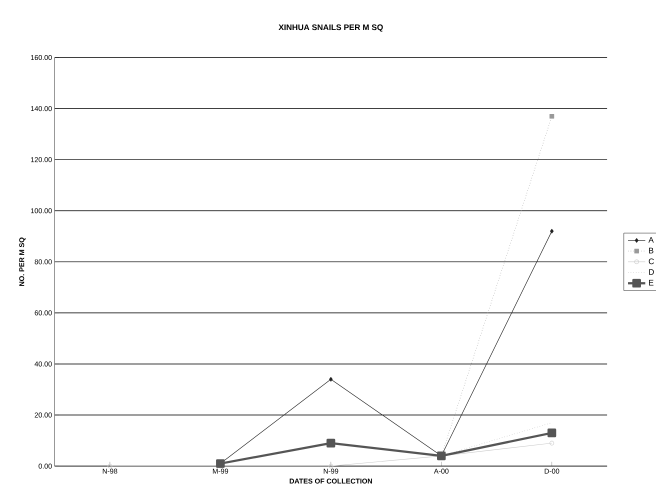 The width and height of the screenshot is (656, 501). Describe the element at coordinates (651, 283) in the screenshot. I see `legend-label: E` at that location.